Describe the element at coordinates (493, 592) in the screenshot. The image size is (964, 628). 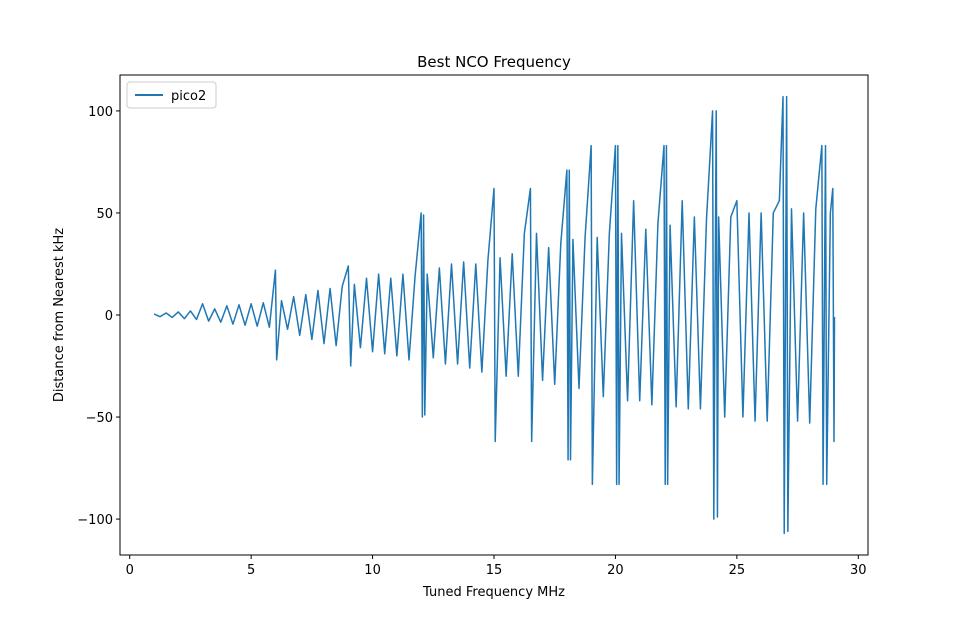
I see `x-axis-label: Tuned Frequency MHz` at that location.